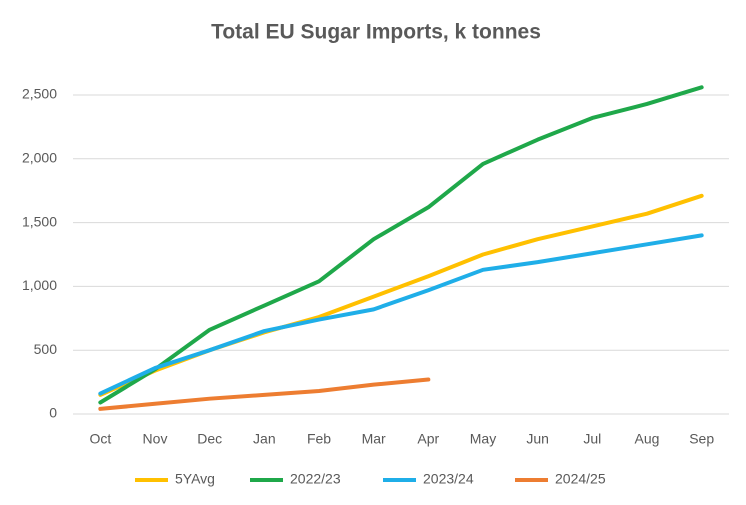  What do you see at coordinates (39, 94) in the screenshot?
I see `y-tick-label: 2,500` at bounding box center [39, 94].